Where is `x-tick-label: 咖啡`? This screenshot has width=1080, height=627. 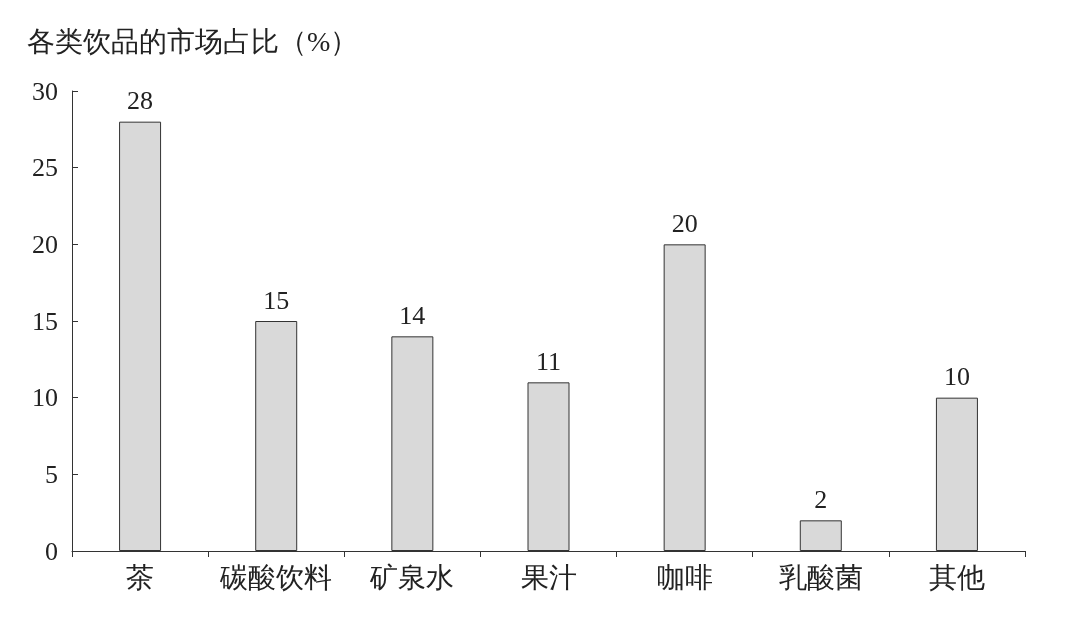 x-tick-label: 咖啡 is located at coordinates (684, 577).